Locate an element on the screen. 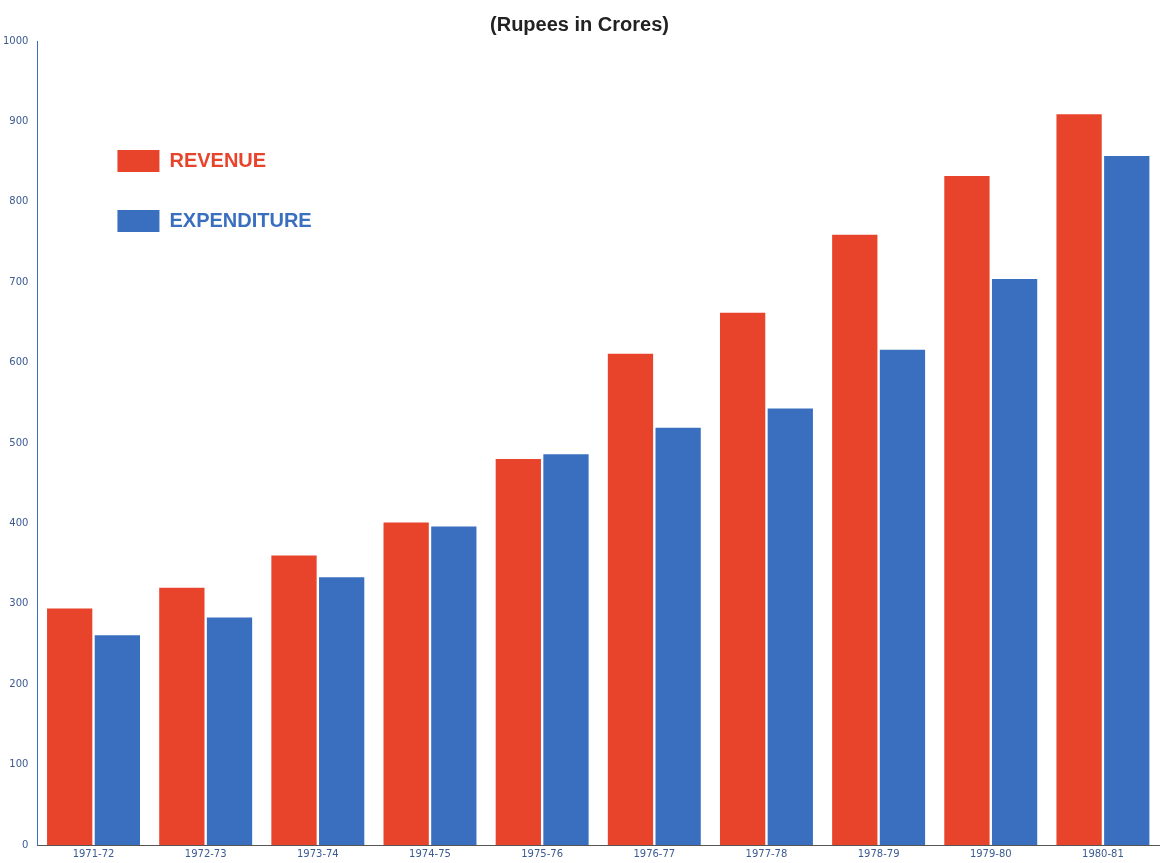 The height and width of the screenshot is (863, 1164). y-tick-label: 600 is located at coordinates (19, 362).